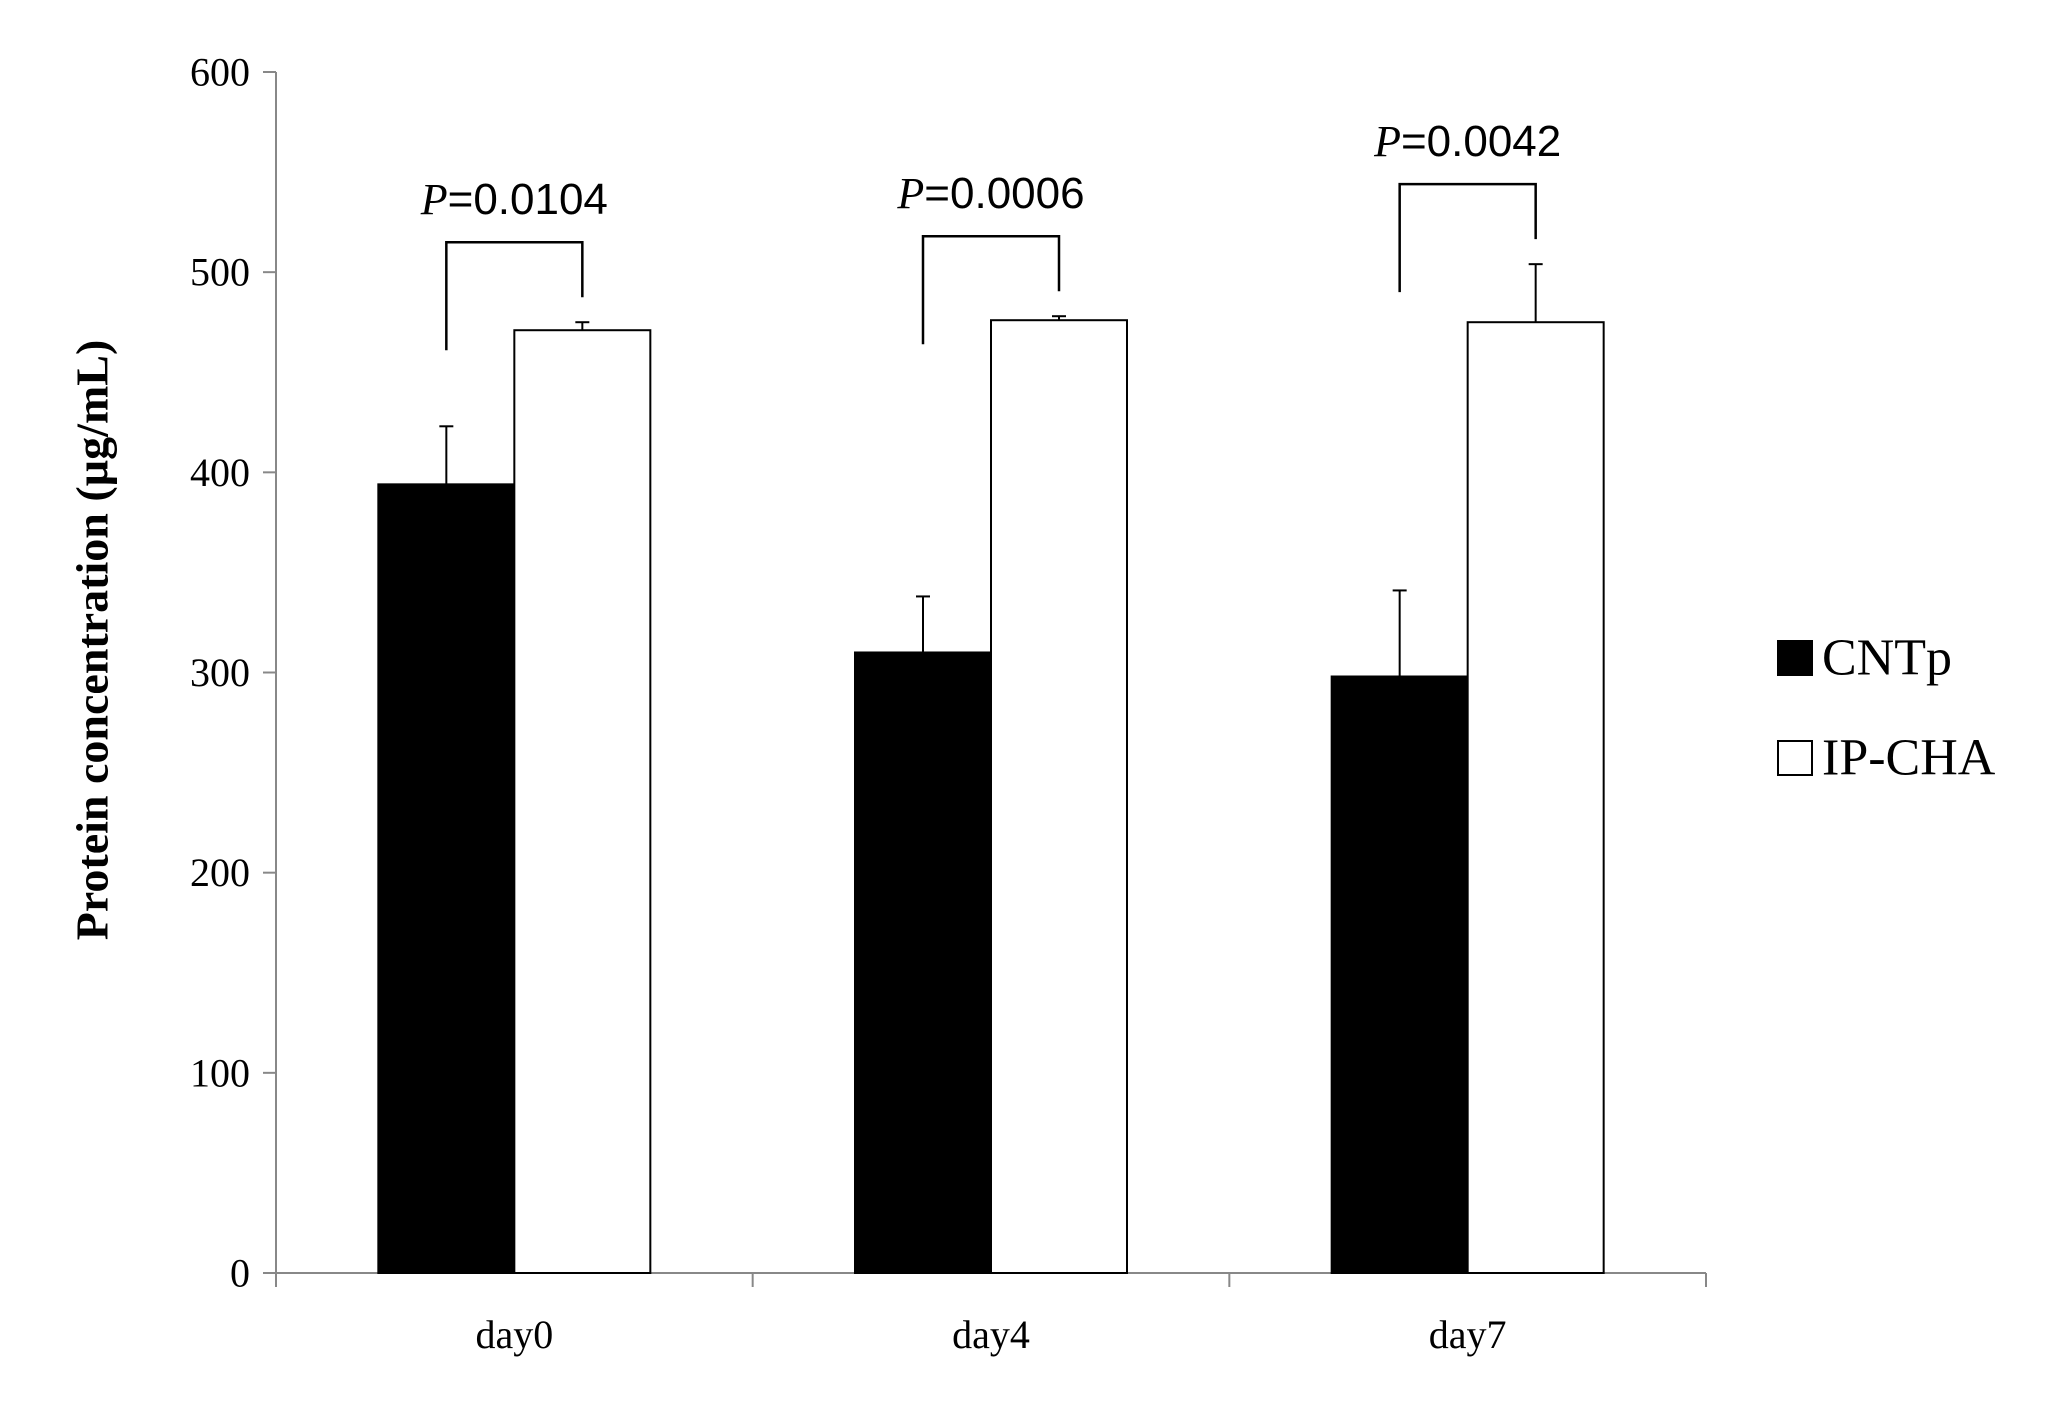 This screenshot has height=1402, width=2046. I want to click on x-tick-label: day4, so click(991, 1334).